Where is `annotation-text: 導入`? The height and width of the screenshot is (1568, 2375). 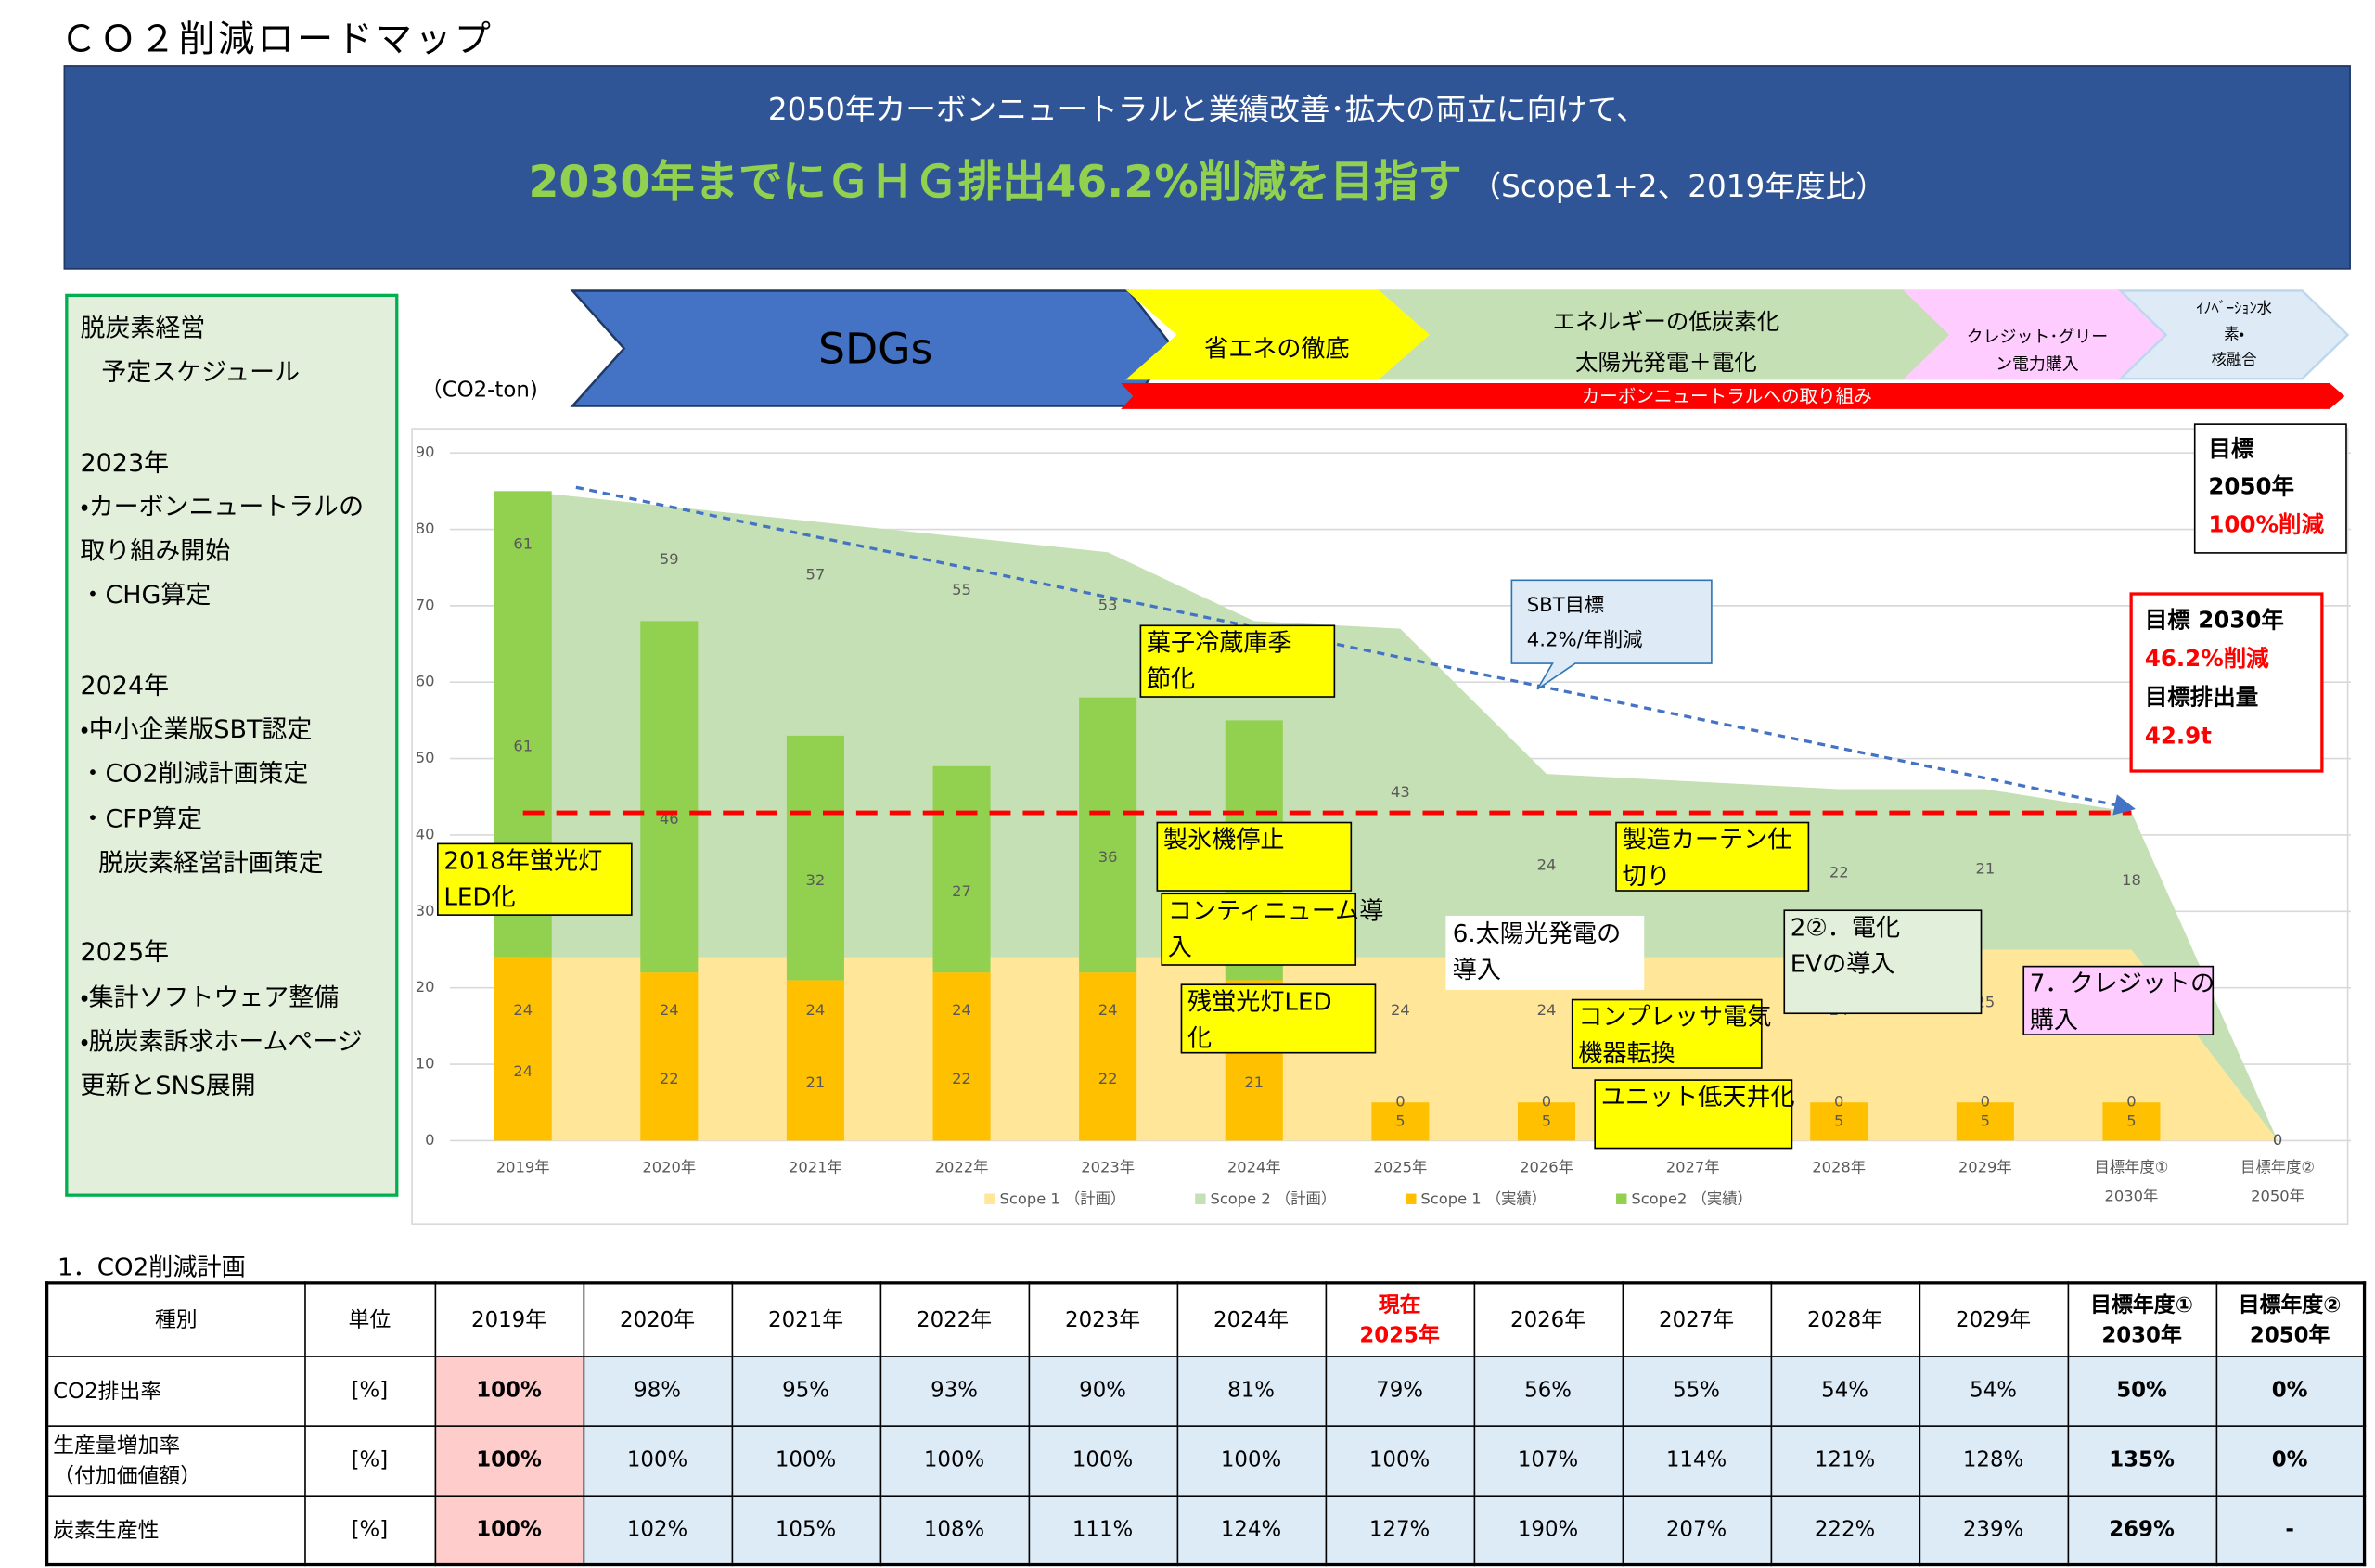 annotation-text: 導入 is located at coordinates (1477, 970).